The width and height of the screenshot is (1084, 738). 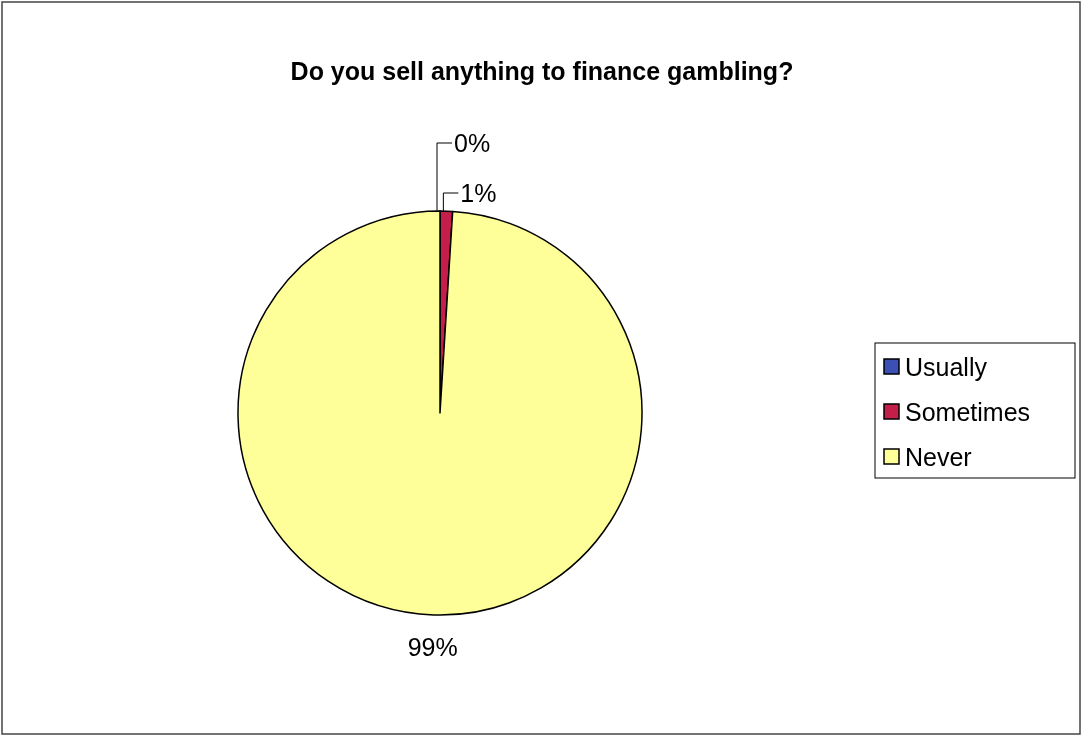 I want to click on text: 0%, so click(x=472, y=143).